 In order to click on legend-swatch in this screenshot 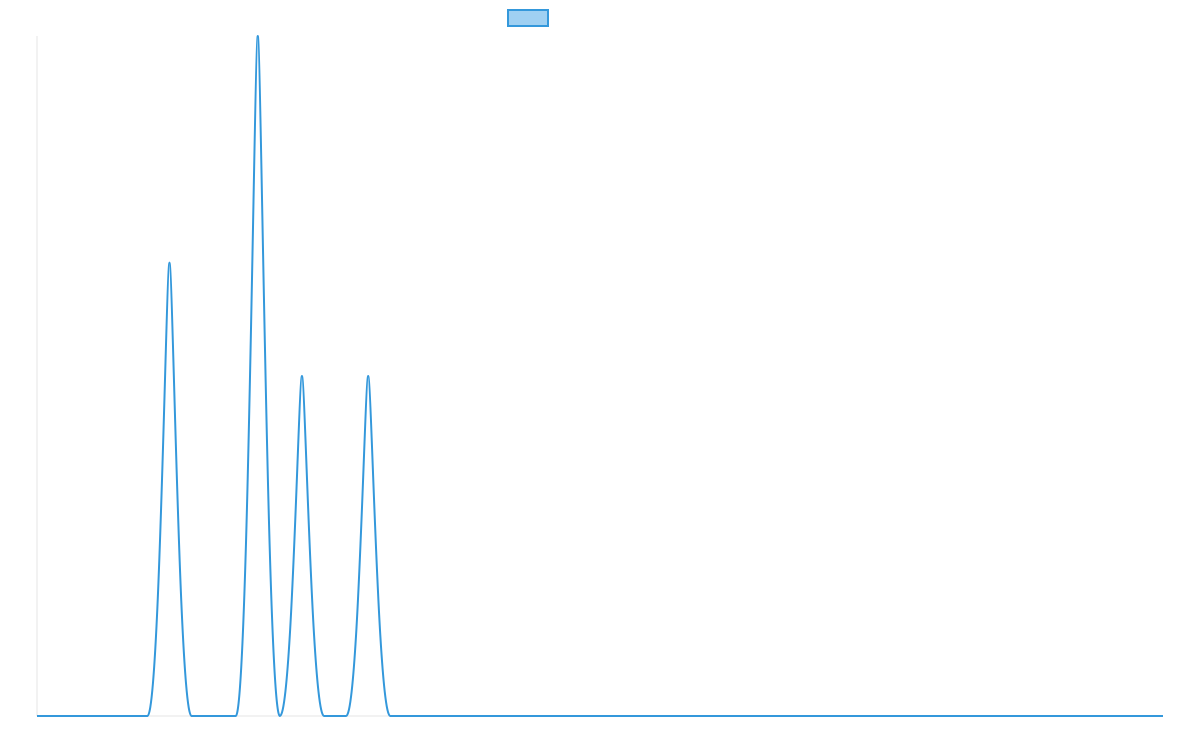, I will do `click(528, 18)`.